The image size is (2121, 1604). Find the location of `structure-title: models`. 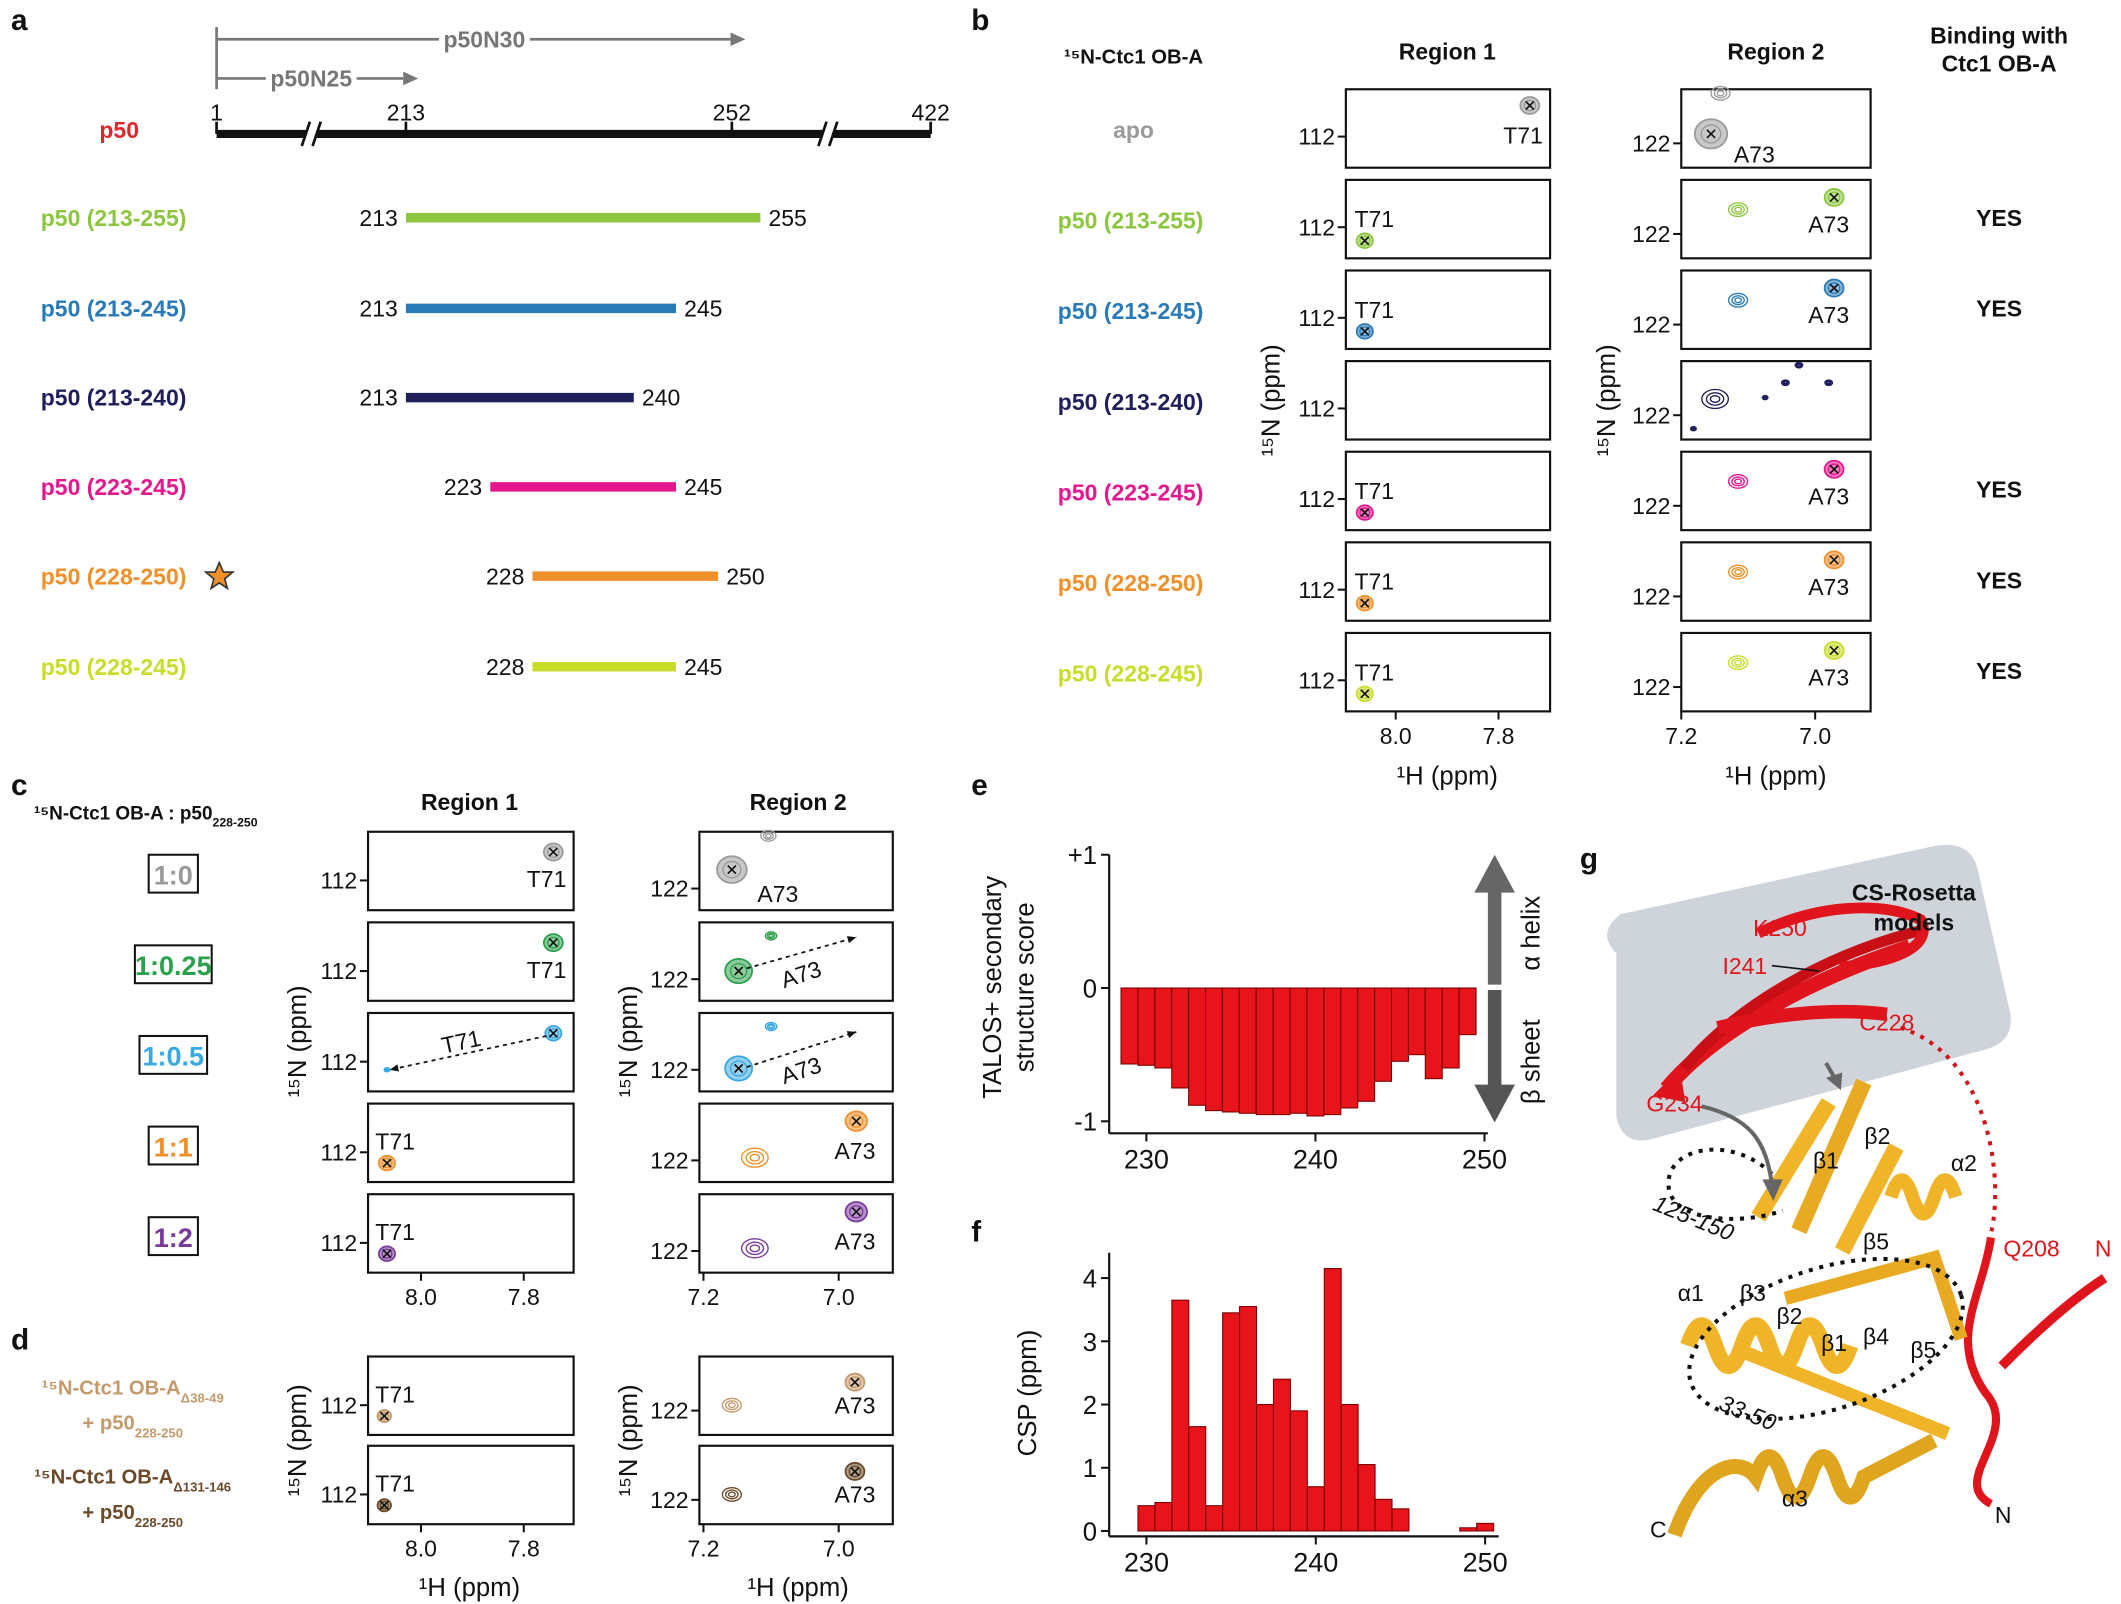

structure-title: models is located at coordinates (1914, 922).